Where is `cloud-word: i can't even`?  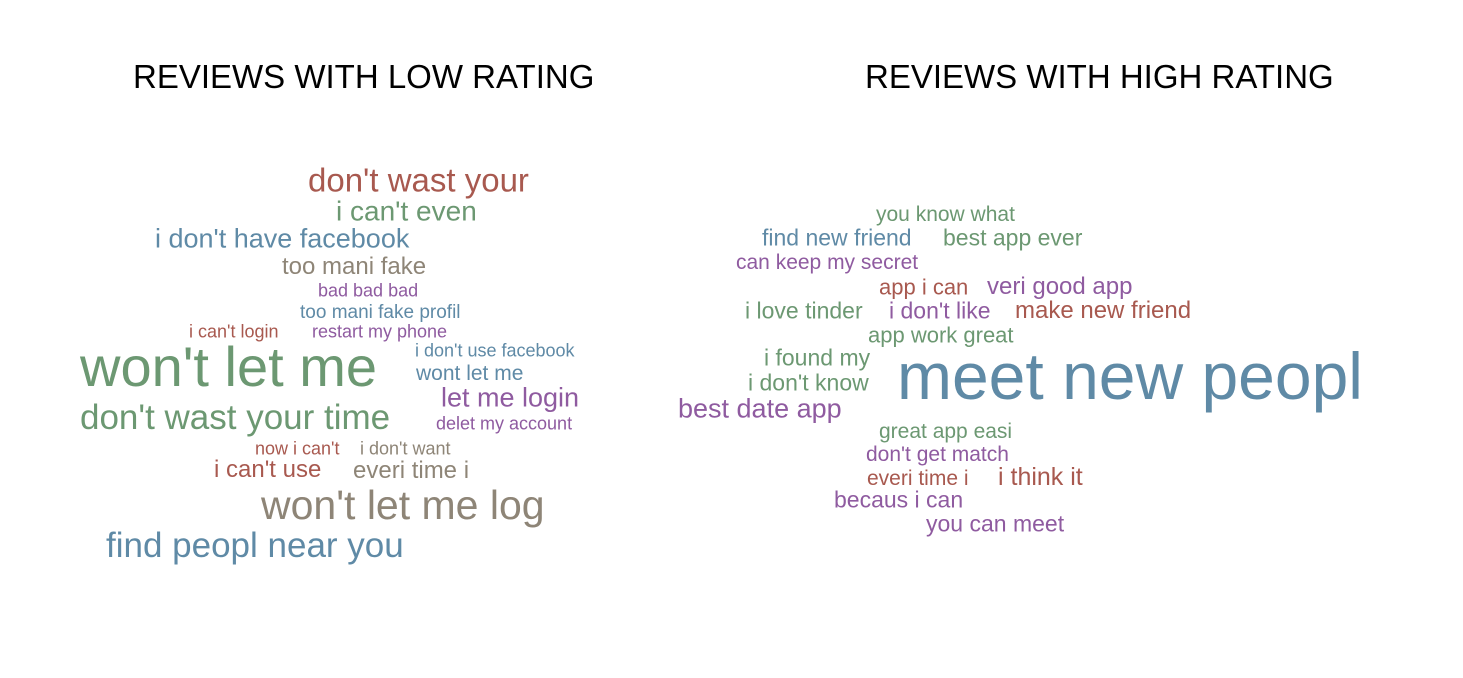 cloud-word: i can't even is located at coordinates (406, 211).